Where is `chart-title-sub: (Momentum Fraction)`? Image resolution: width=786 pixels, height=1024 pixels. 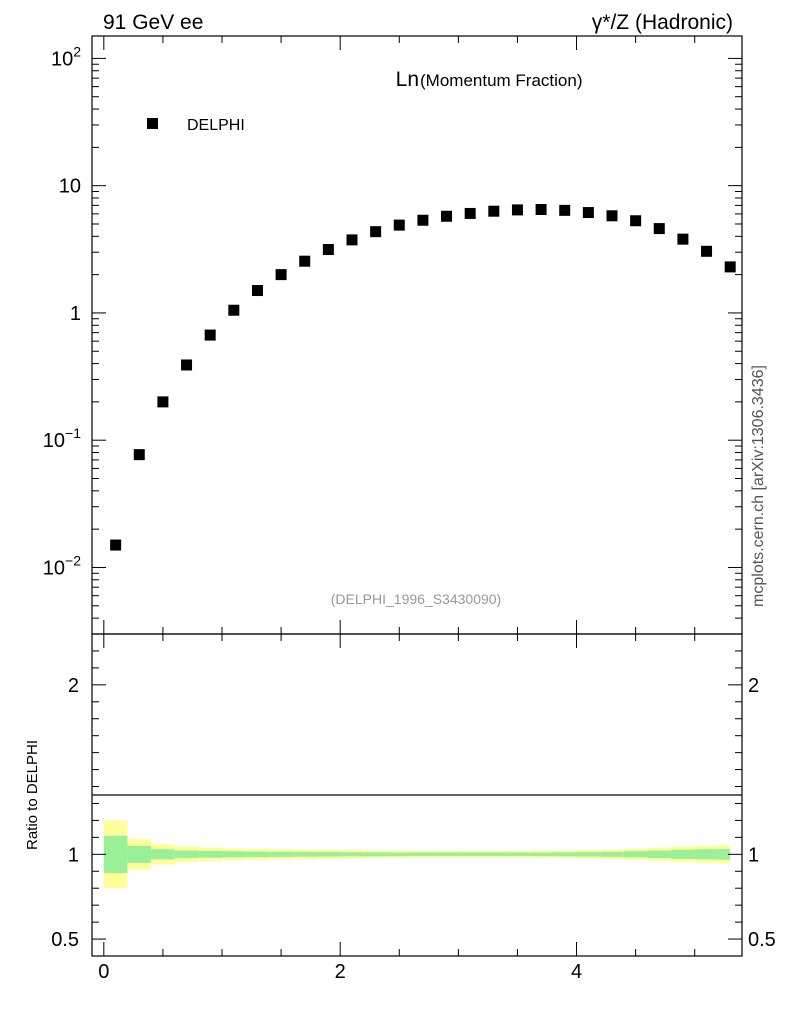
chart-title-sub: (Momentum Fraction) is located at coordinates (501, 80).